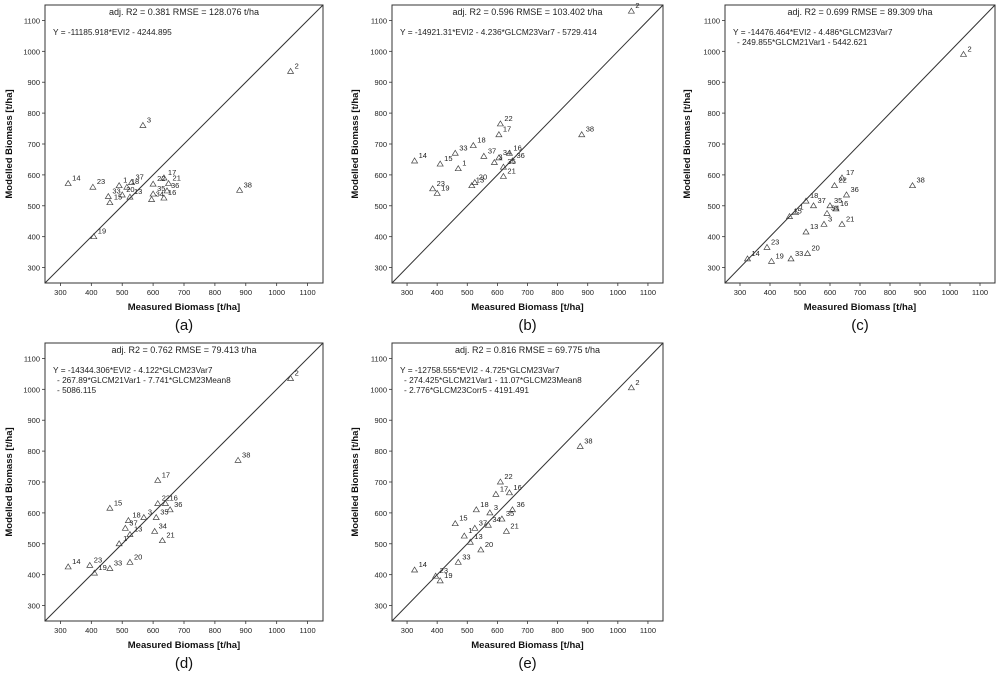  Describe the element at coordinates (493, 380) in the screenshot. I see `regression-equation-line: - 274.425*GLCM21Var1 - 11.07*GLCM23Mean8` at that location.